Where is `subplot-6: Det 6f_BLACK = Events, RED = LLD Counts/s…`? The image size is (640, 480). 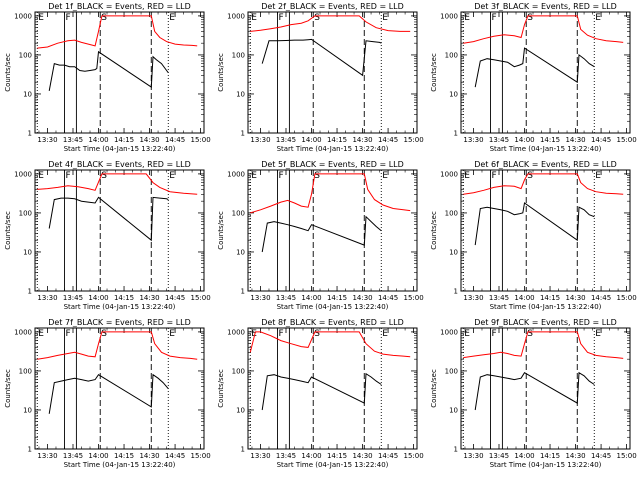 subplot-6: Det 6f_BLACK = Events, RED = LLD Counts/s… is located at coordinates (533, 235).